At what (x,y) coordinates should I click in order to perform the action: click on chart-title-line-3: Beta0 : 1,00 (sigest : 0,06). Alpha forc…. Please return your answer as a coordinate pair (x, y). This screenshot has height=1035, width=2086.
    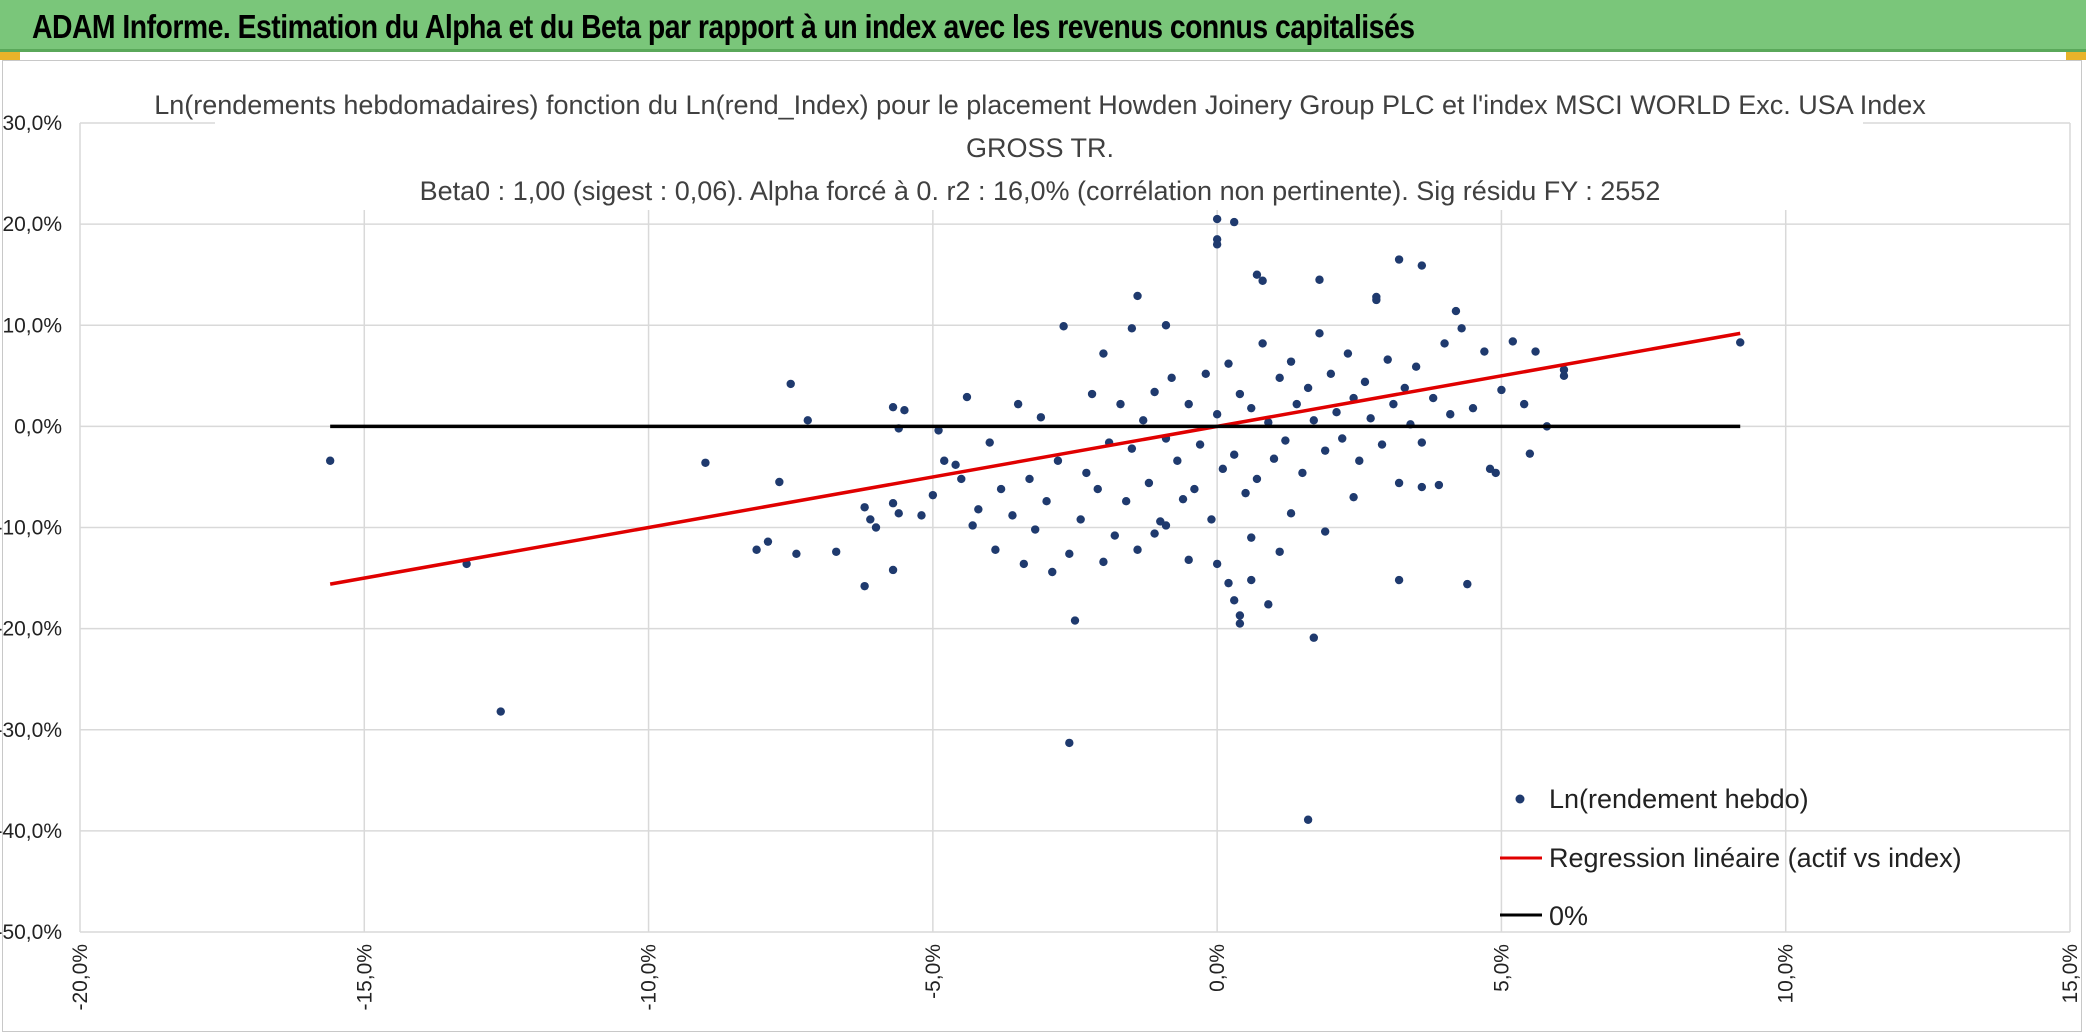
    Looking at the image, I should click on (1040, 191).